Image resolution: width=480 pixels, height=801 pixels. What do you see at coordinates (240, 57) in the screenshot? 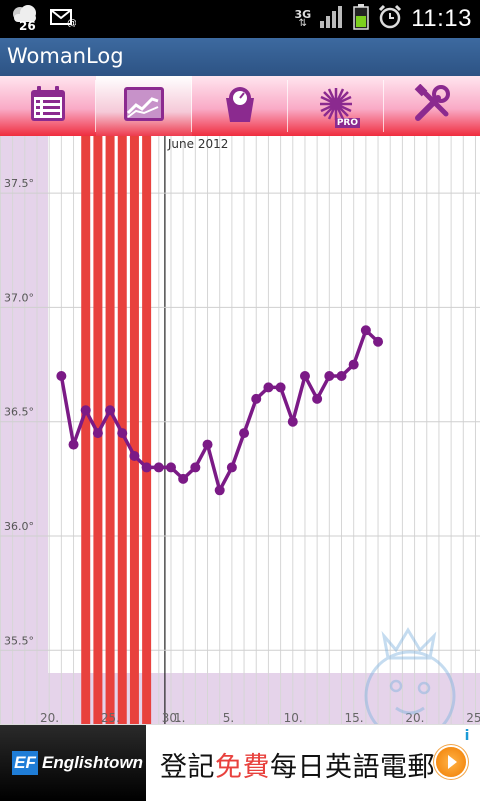
I see `app-title-bar: WomanLog` at bounding box center [240, 57].